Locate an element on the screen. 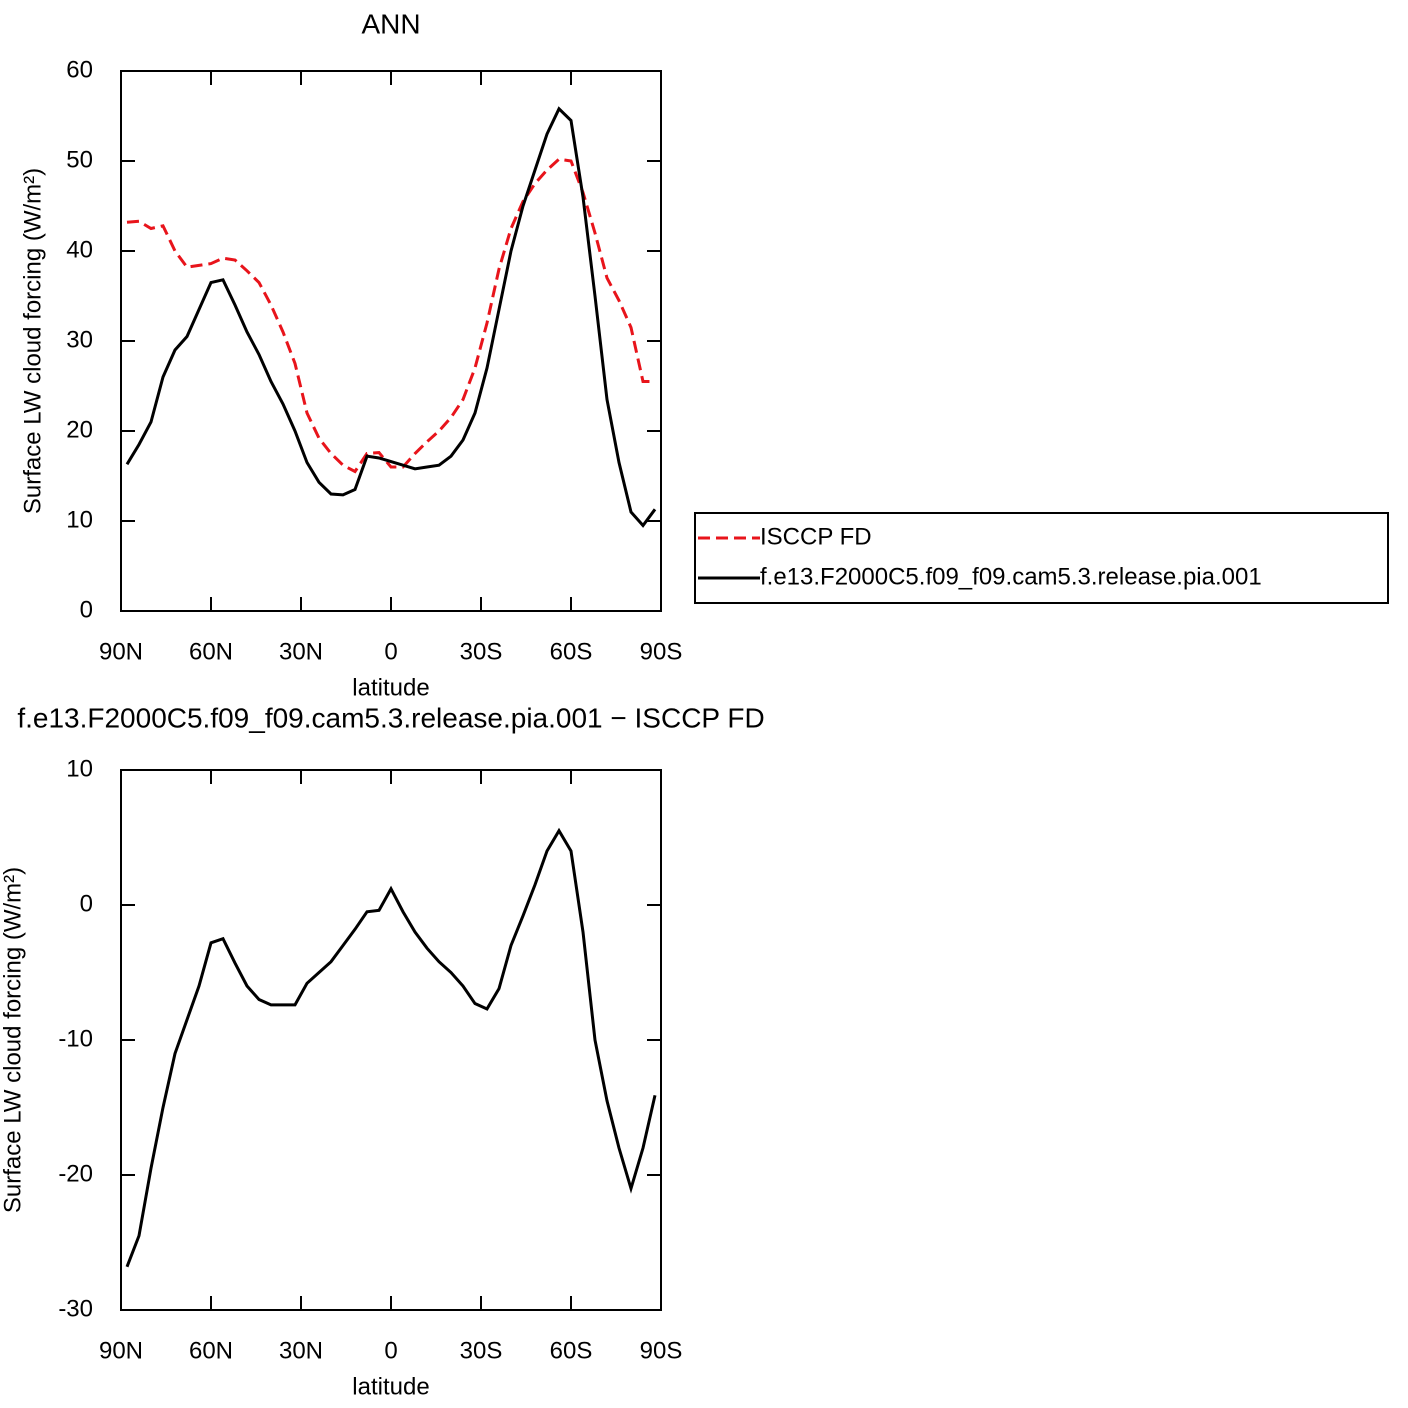  y-tick-label: 60 is located at coordinates (79, 69).